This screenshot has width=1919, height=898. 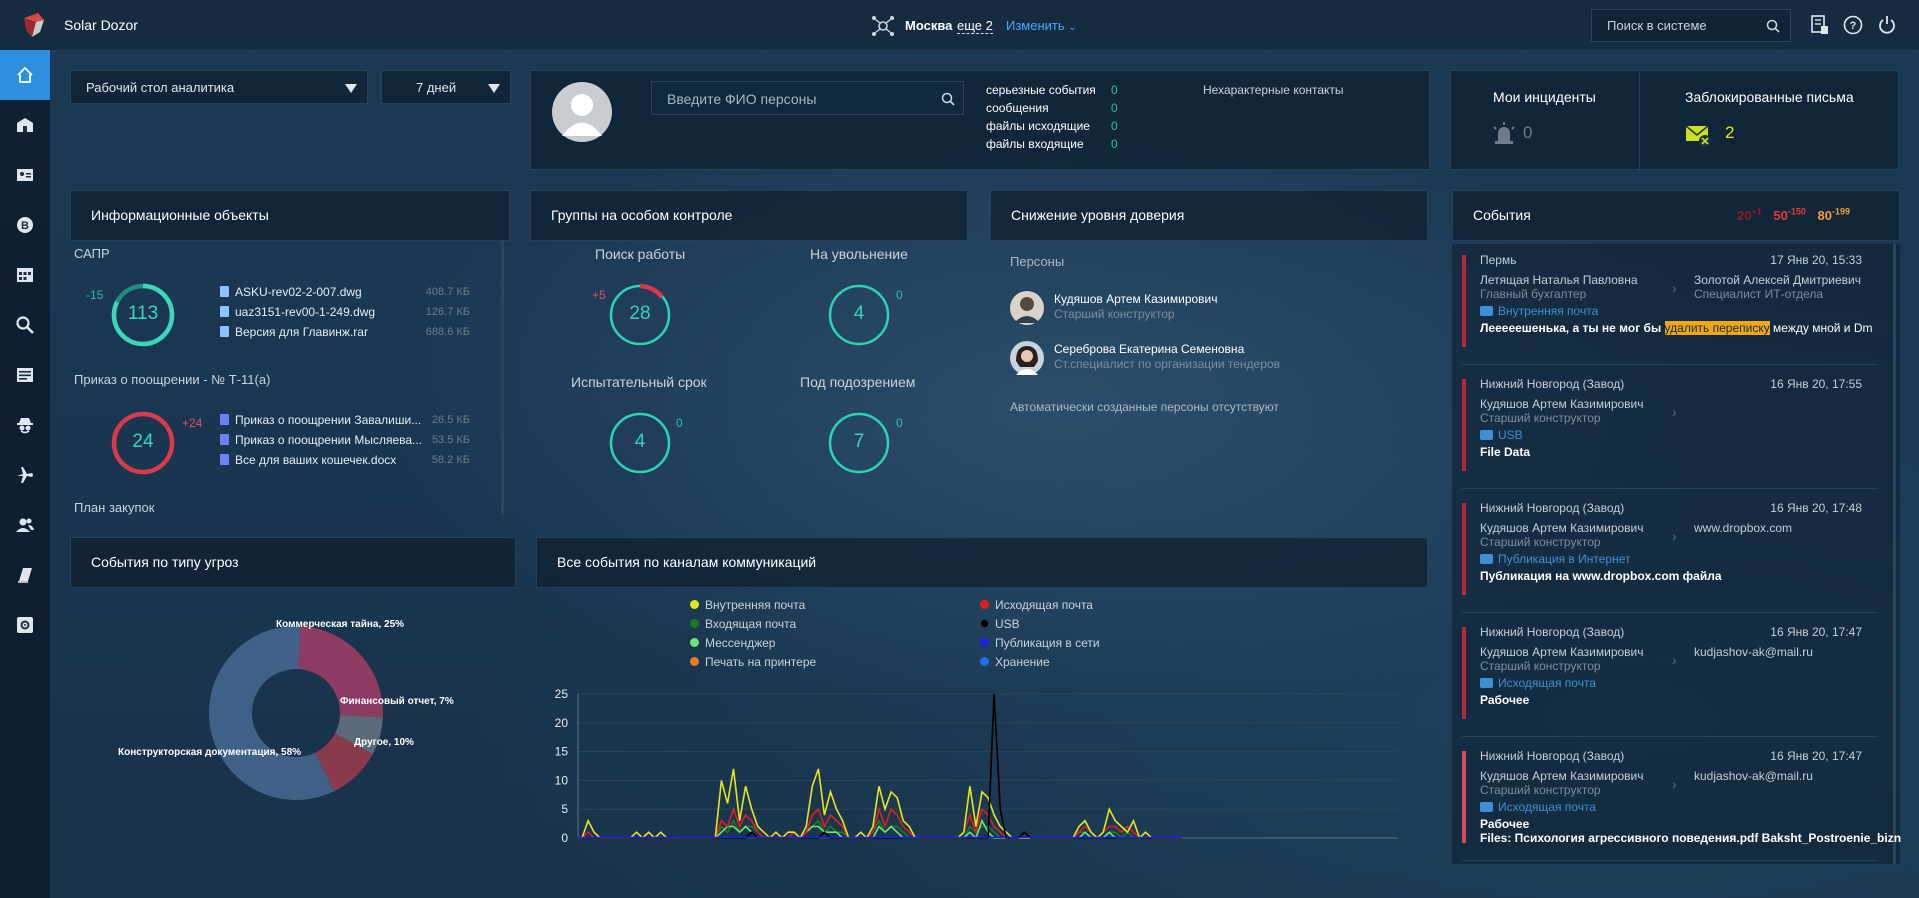 I want to click on sidebar-item-book, so click(x=25, y=575).